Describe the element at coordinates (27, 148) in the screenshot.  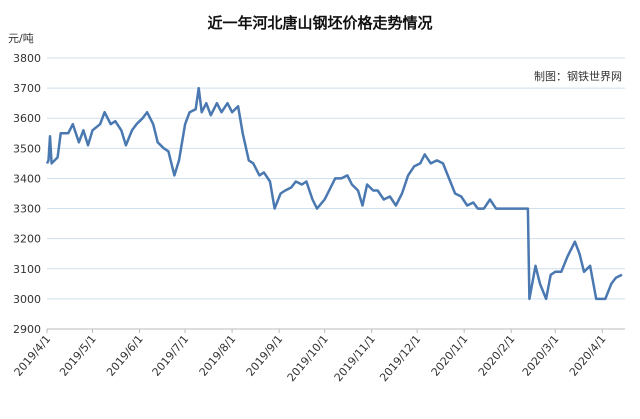
I see `y-tick-label: 3500` at that location.